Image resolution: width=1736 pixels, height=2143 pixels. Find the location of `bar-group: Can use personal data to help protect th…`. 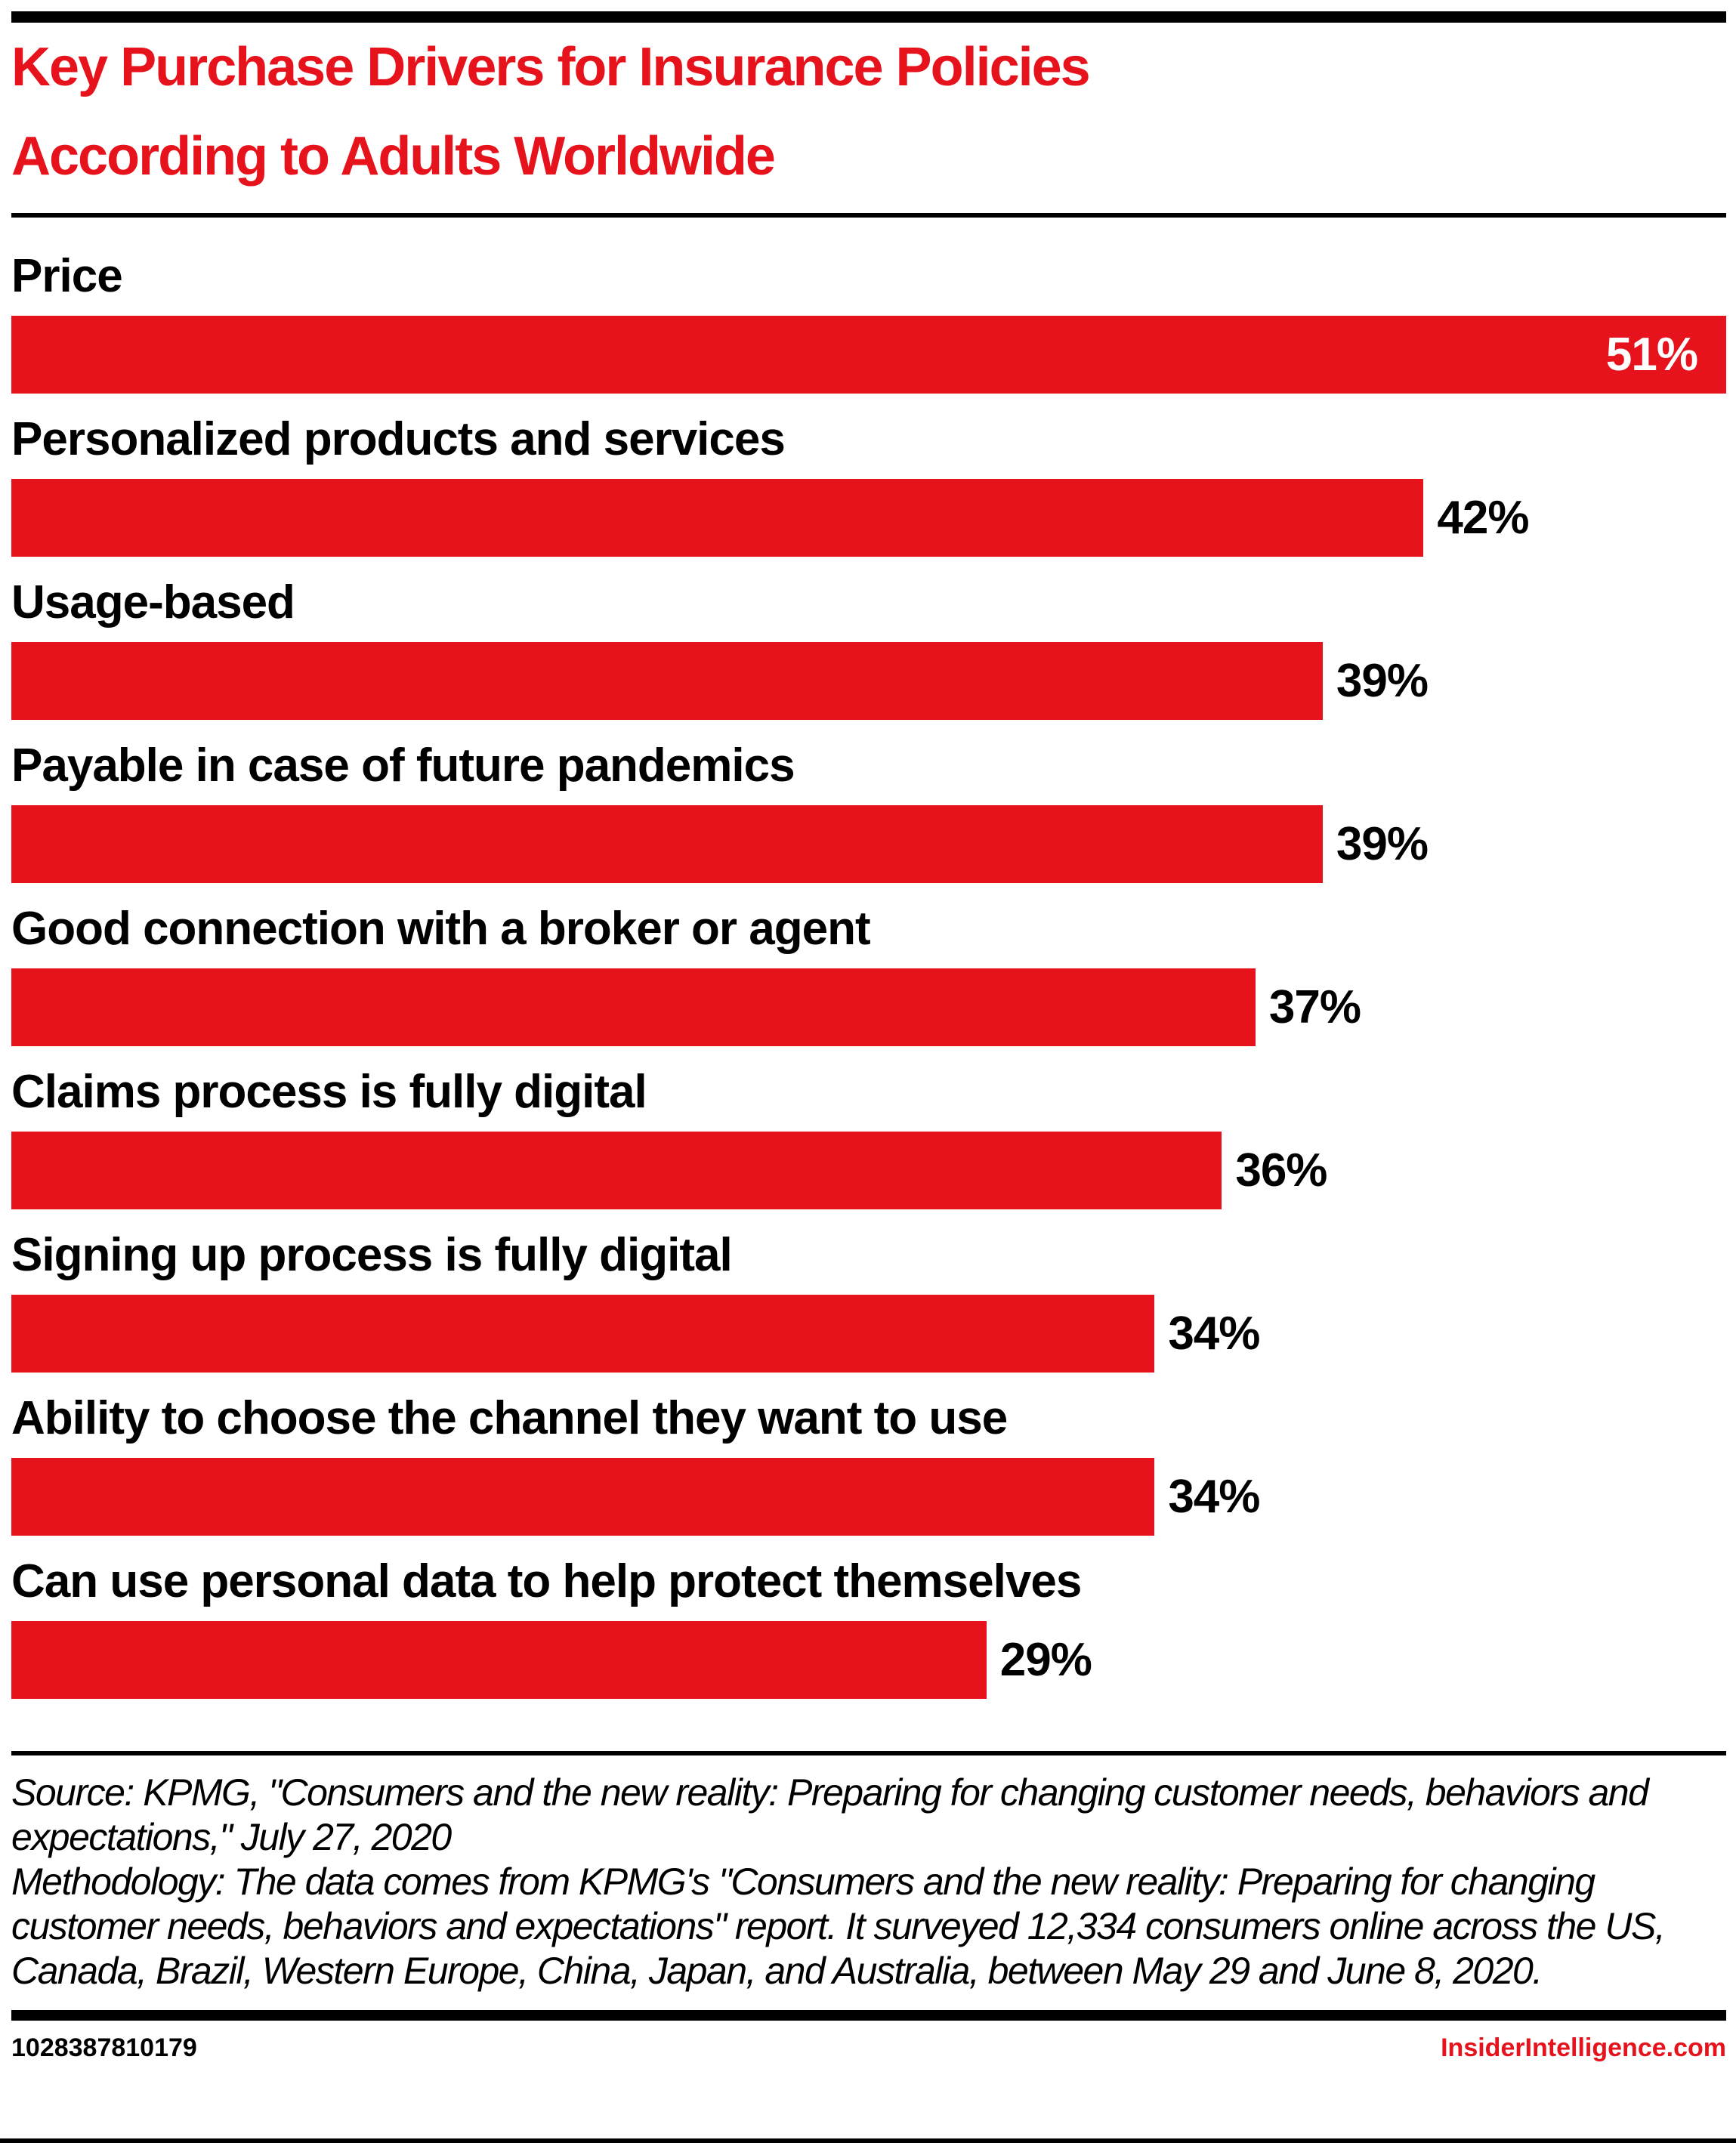

bar-group: Can use personal data to help protect th… is located at coordinates (868, 1627).